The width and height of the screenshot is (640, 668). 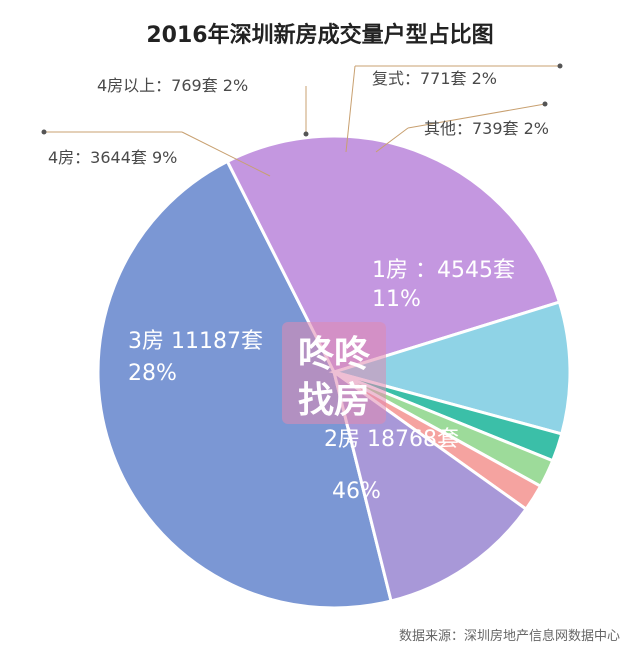 I want to click on leader-line-other-h, so click(x=476, y=116).